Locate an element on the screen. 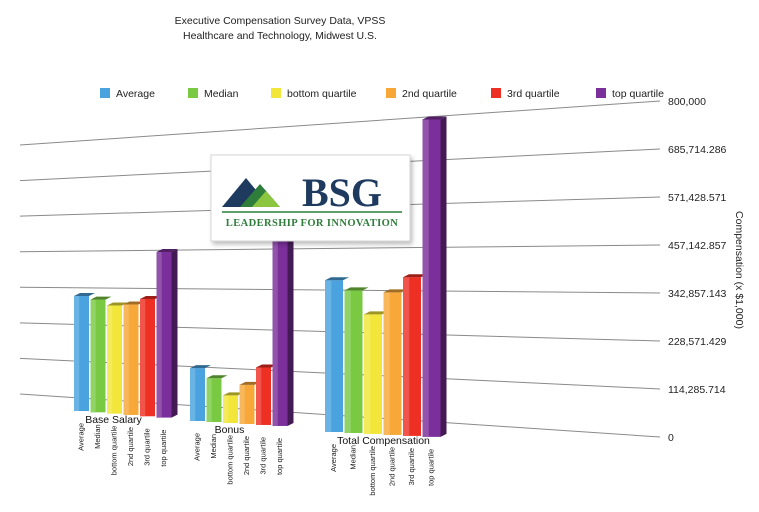 This screenshot has height=512, width=759. legend-label: 2nd quartile is located at coordinates (429, 94).